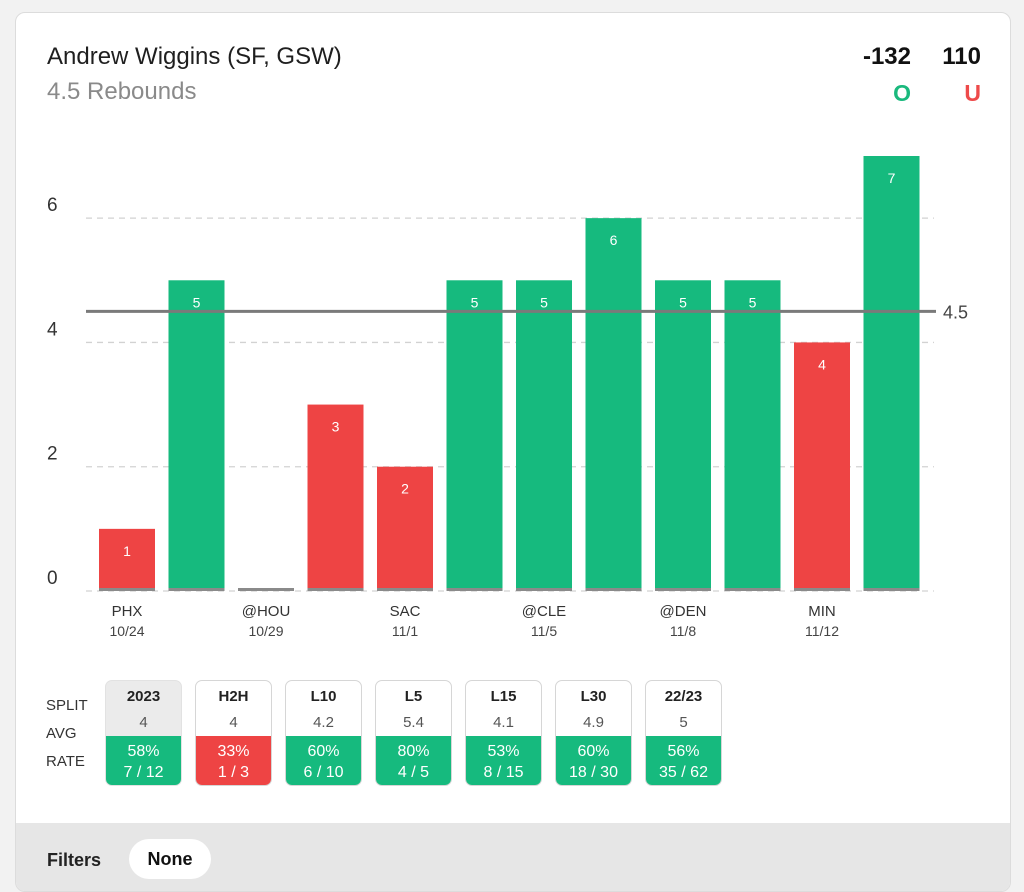  Describe the element at coordinates (413, 733) in the screenshot. I see `split-card-l5: L5 5.4 80% 4 / 5` at that location.